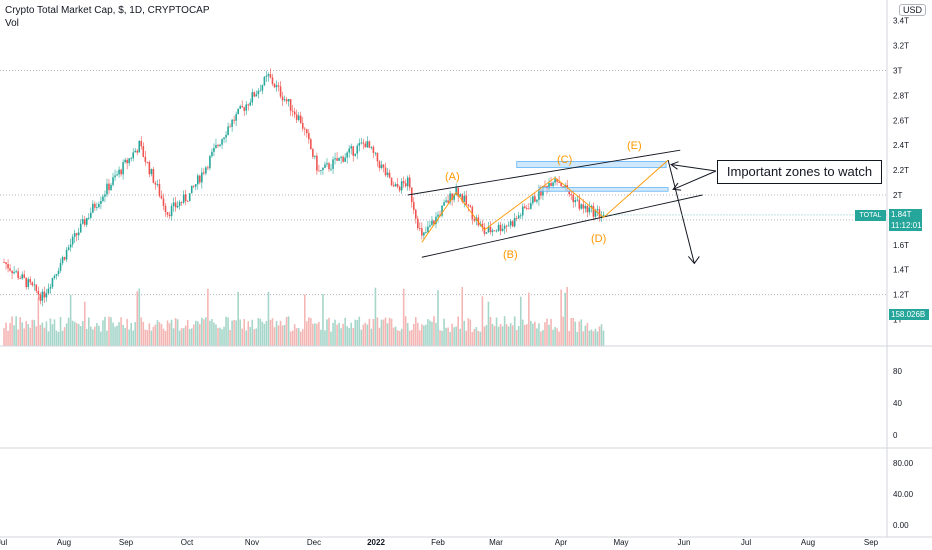 This screenshot has width=932, height=550. Describe the element at coordinates (252, 542) in the screenshot. I see `x-tick-label: Nov` at that location.